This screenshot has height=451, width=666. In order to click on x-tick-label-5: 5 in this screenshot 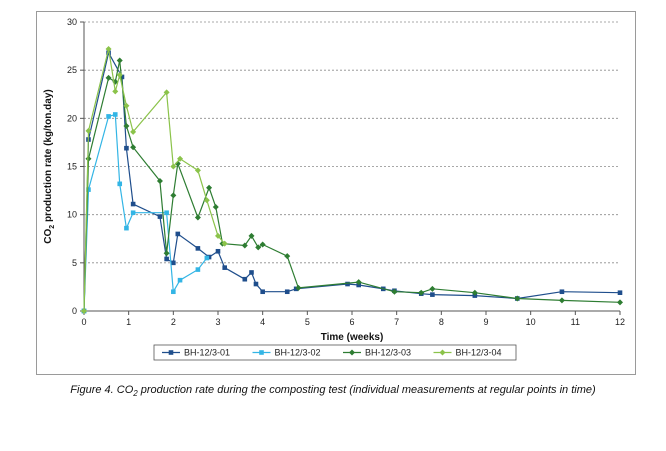, I will do `click(307, 322)`.